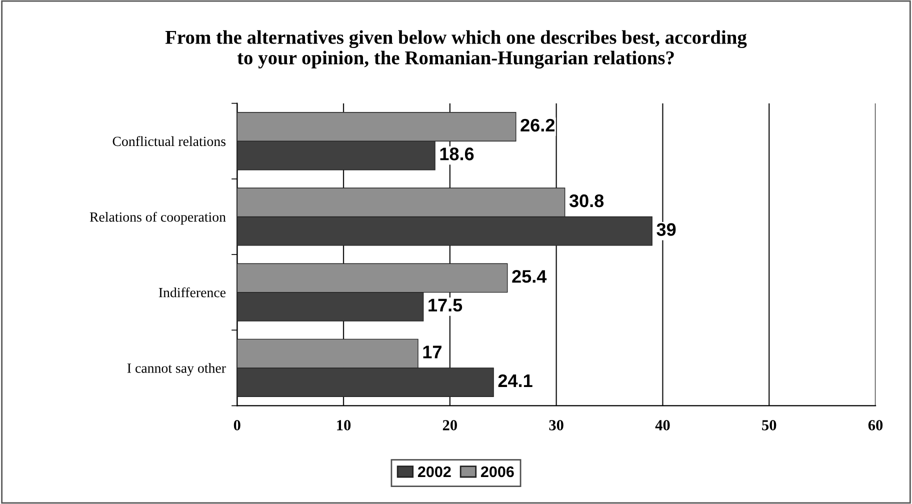  I want to click on x-tick-label: 0, so click(237, 425).